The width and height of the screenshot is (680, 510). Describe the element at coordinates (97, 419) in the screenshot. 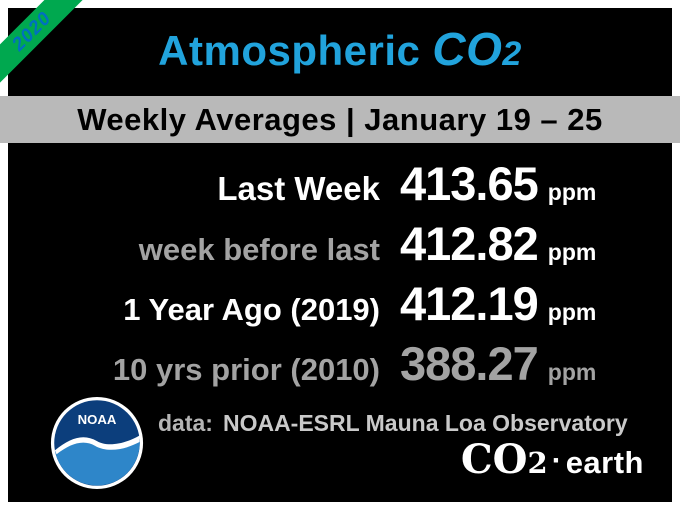

I see `noaa-logo-text: NOAA` at that location.